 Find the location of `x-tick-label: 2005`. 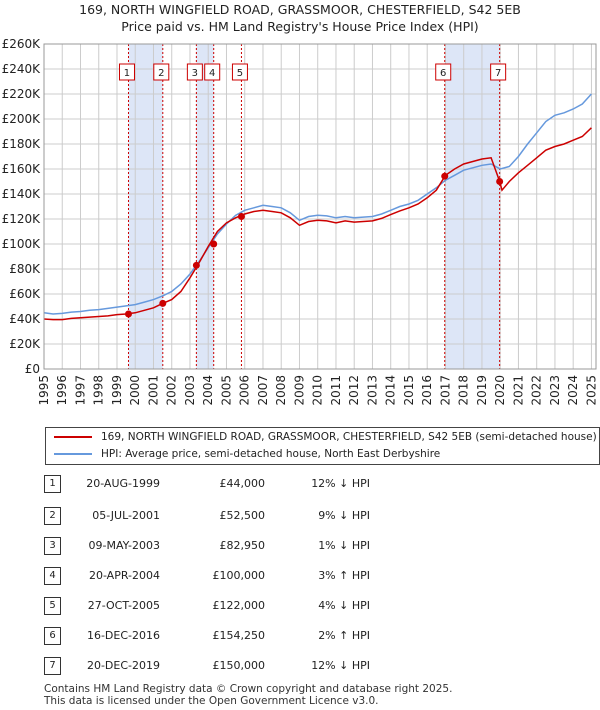

x-tick-label: 2005 is located at coordinates (226, 390).